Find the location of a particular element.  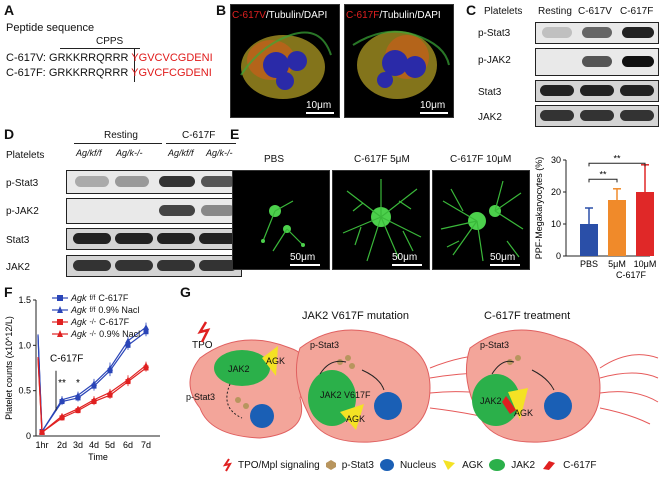

scale-bar-label-e3: 50μm is located at coordinates (503, 257).